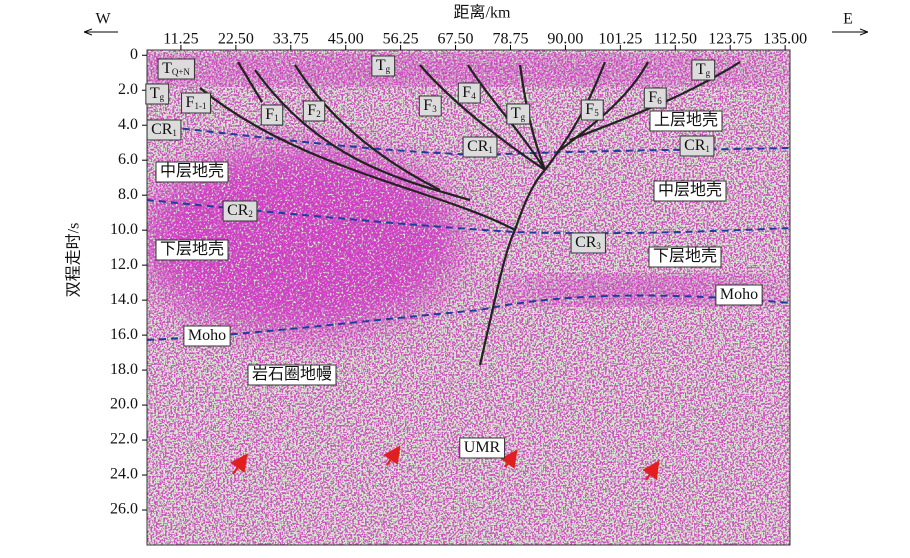 The height and width of the screenshot is (558, 910). What do you see at coordinates (730, 39) in the screenshot?
I see `x-tick-label: 123.75` at bounding box center [730, 39].